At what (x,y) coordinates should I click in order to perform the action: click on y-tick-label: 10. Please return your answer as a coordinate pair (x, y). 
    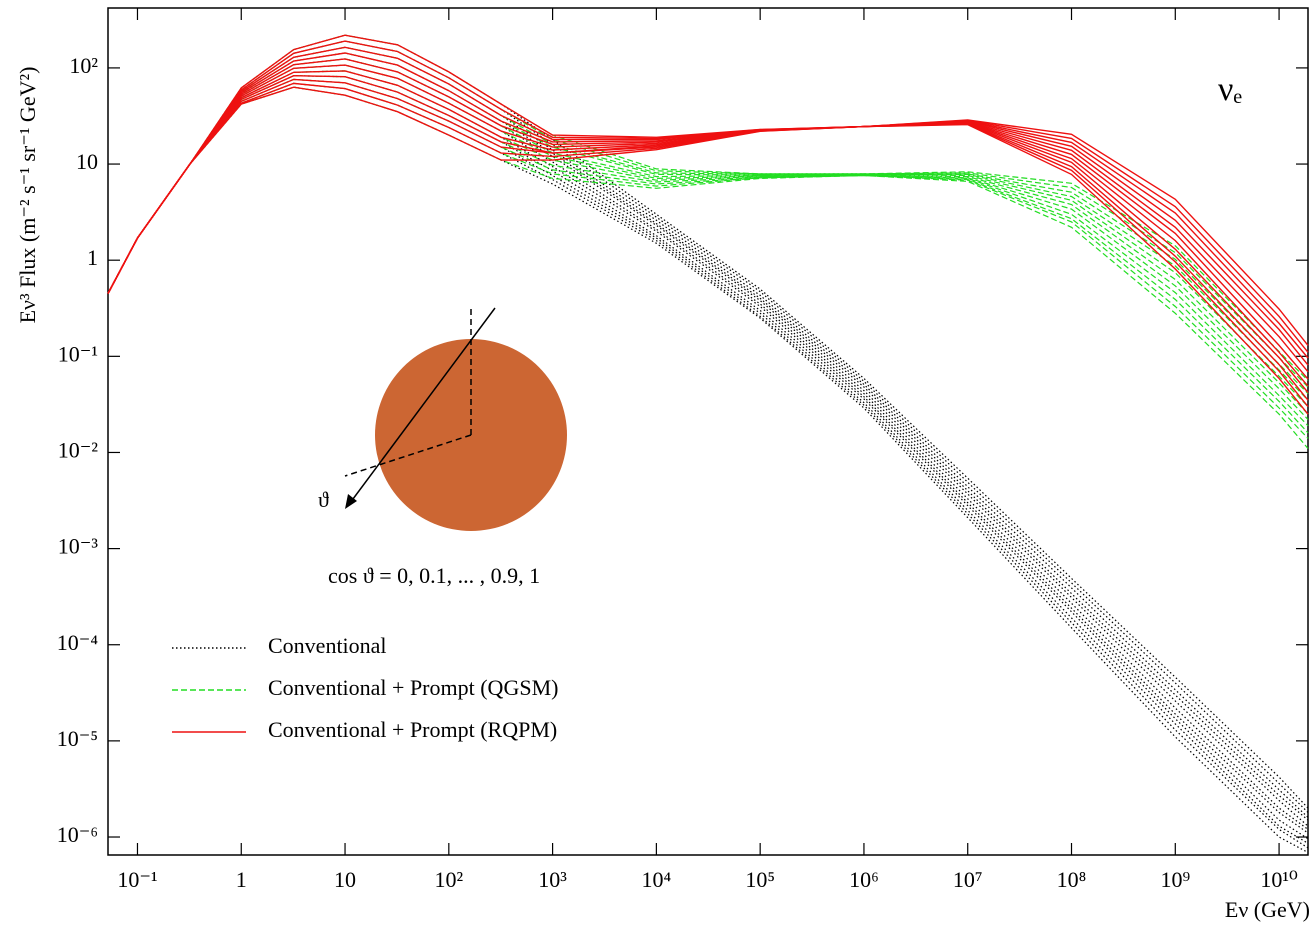
    Looking at the image, I should click on (87, 161).